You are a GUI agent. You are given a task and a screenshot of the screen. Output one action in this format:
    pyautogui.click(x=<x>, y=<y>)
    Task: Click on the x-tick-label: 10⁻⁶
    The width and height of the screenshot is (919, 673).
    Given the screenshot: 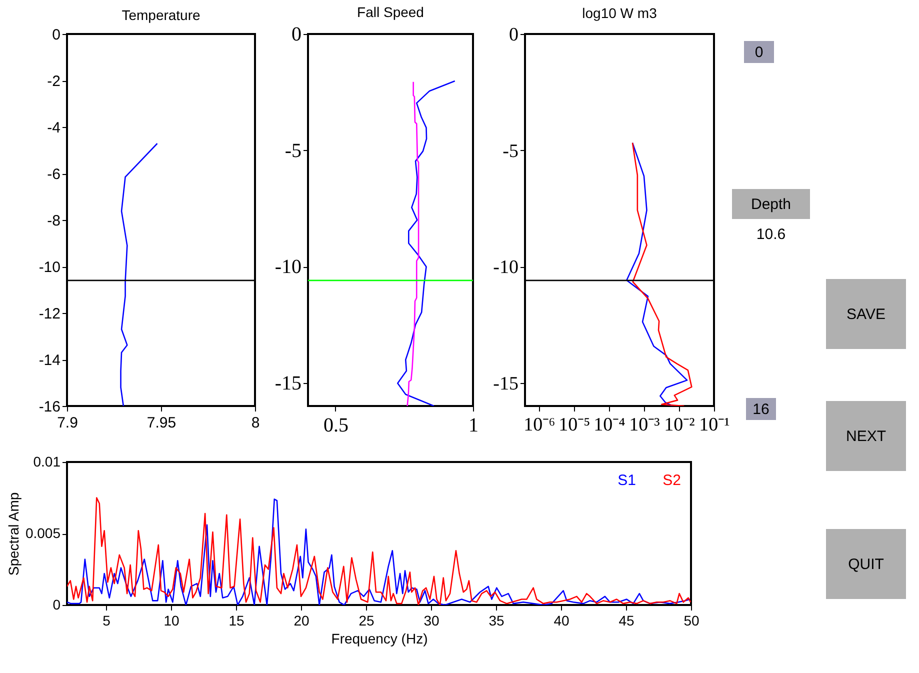 What is the action you would take?
    pyautogui.click(x=540, y=425)
    